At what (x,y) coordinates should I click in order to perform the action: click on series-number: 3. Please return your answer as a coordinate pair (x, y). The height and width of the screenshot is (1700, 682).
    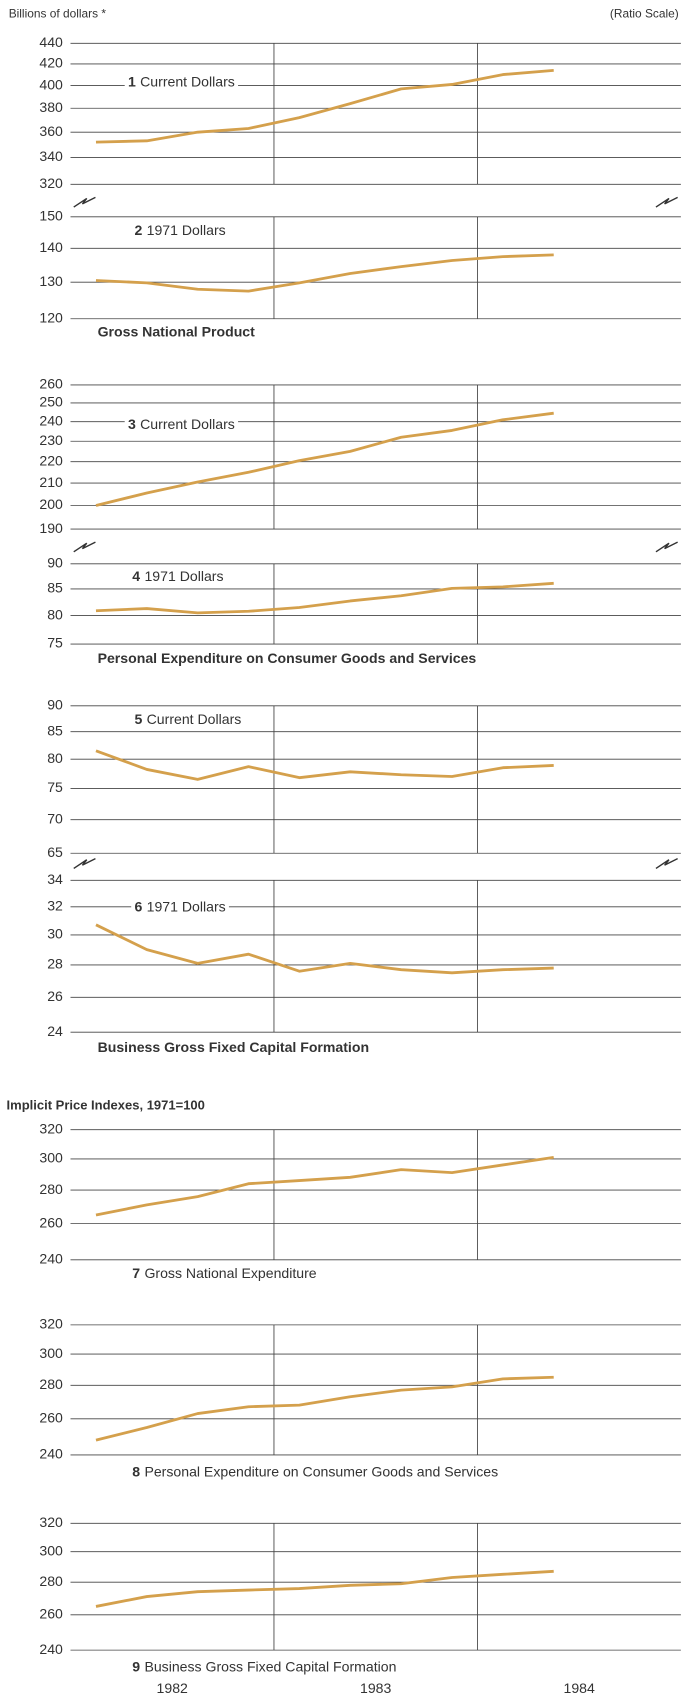
    Looking at the image, I should click on (132, 424).